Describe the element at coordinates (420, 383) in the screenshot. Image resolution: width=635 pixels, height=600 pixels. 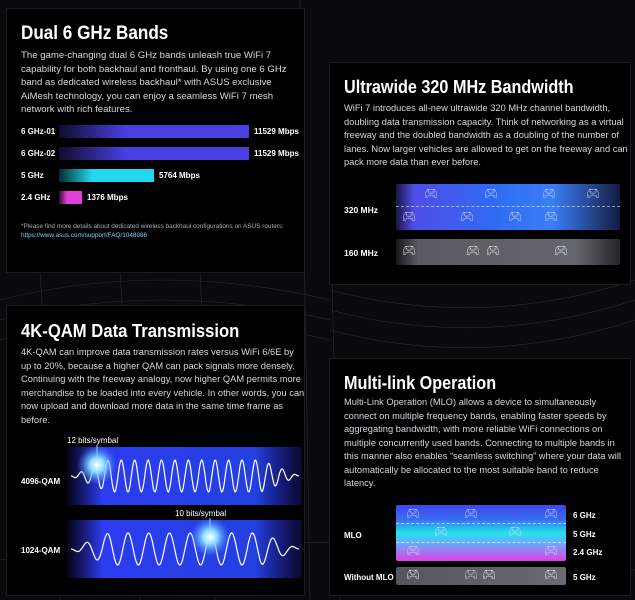
I see `mlo-title: Multi-link Operation` at that location.